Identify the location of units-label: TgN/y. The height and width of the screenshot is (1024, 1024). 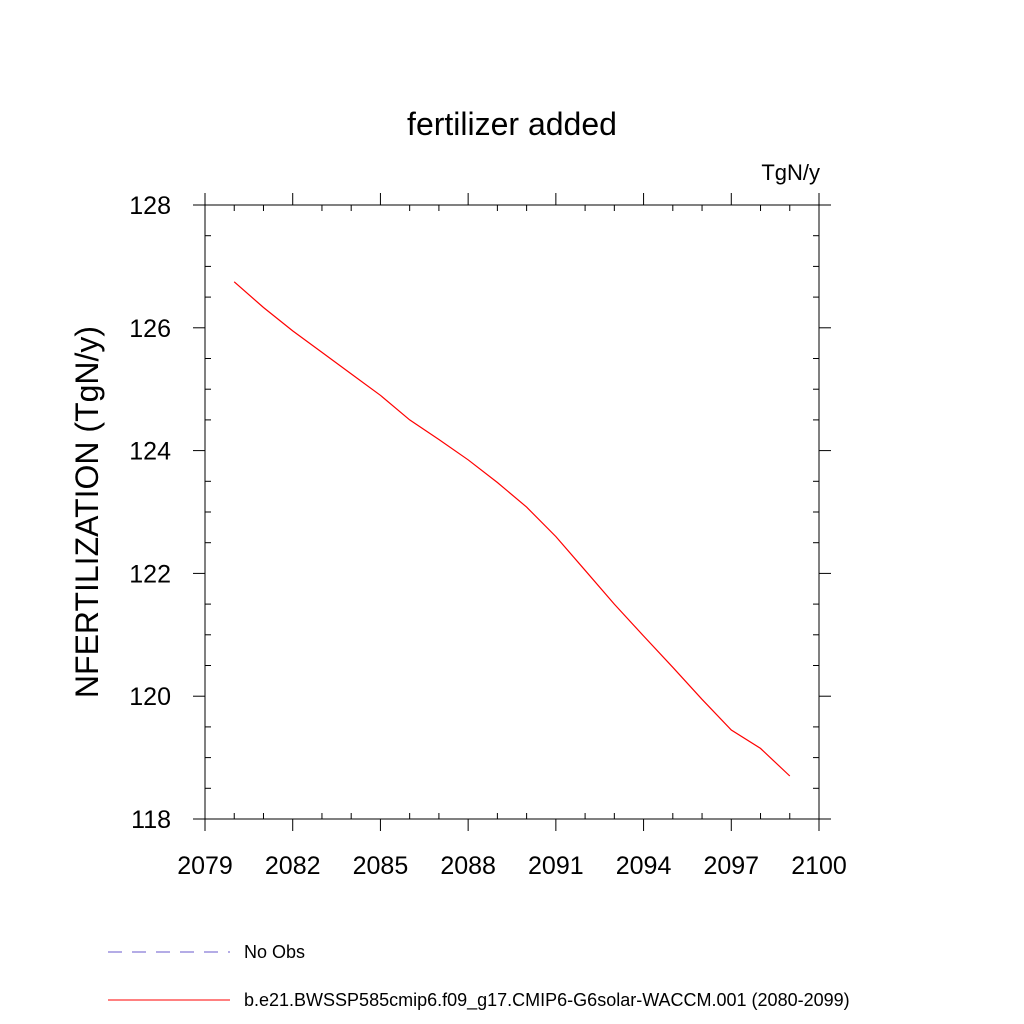
(790, 172).